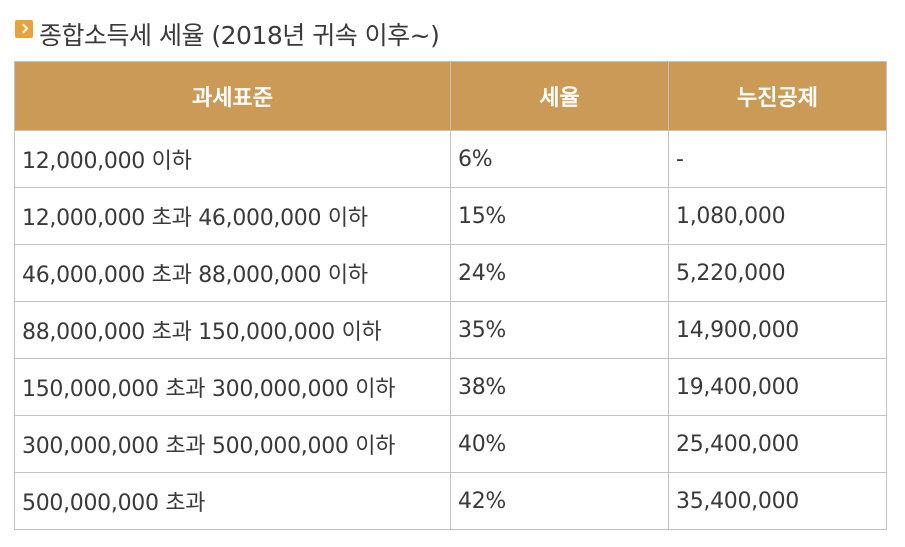 The image size is (905, 547). What do you see at coordinates (559, 159) in the screenshot?
I see `cell-tax-rate: 6%` at bounding box center [559, 159].